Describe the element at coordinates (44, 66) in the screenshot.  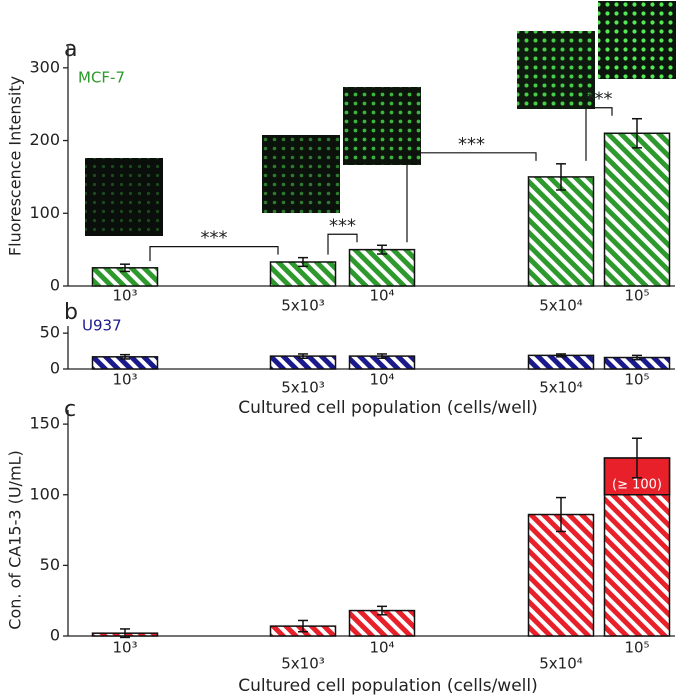
I see `y-tick-label: 300` at that location.